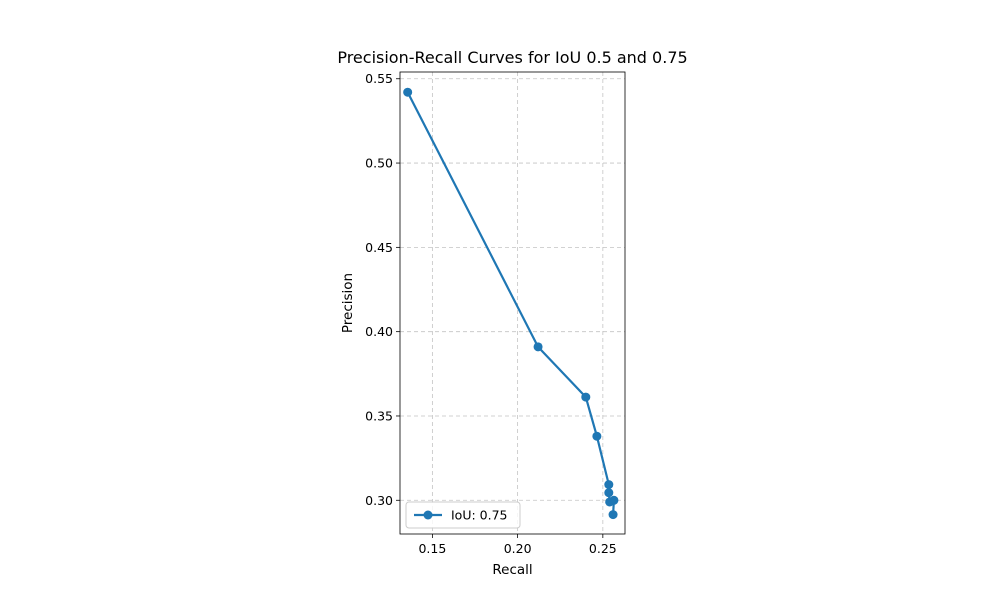  What do you see at coordinates (379, 331) in the screenshot?
I see `y-tick-label: 0.40` at bounding box center [379, 331].